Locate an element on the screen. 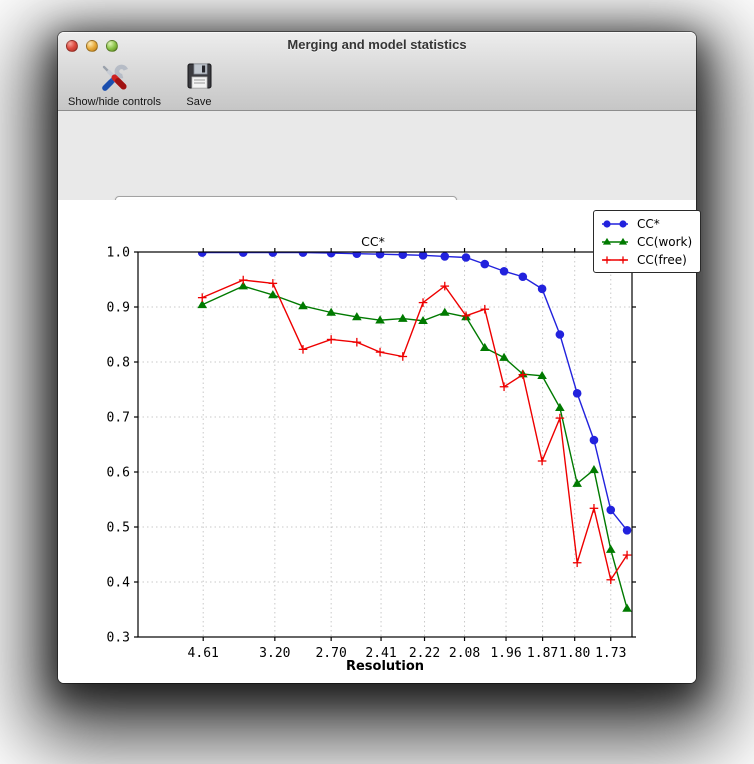 This screenshot has width=754, height=764. show-hide-controls-button: Show/hide controls is located at coordinates (114, 82).